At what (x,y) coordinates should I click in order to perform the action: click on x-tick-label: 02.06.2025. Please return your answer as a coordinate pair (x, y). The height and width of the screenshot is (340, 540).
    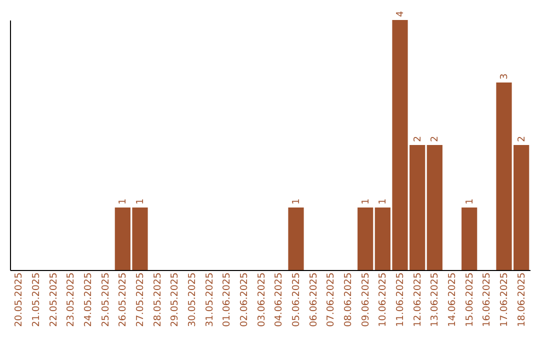
    Looking at the image, I should click on (244, 299).